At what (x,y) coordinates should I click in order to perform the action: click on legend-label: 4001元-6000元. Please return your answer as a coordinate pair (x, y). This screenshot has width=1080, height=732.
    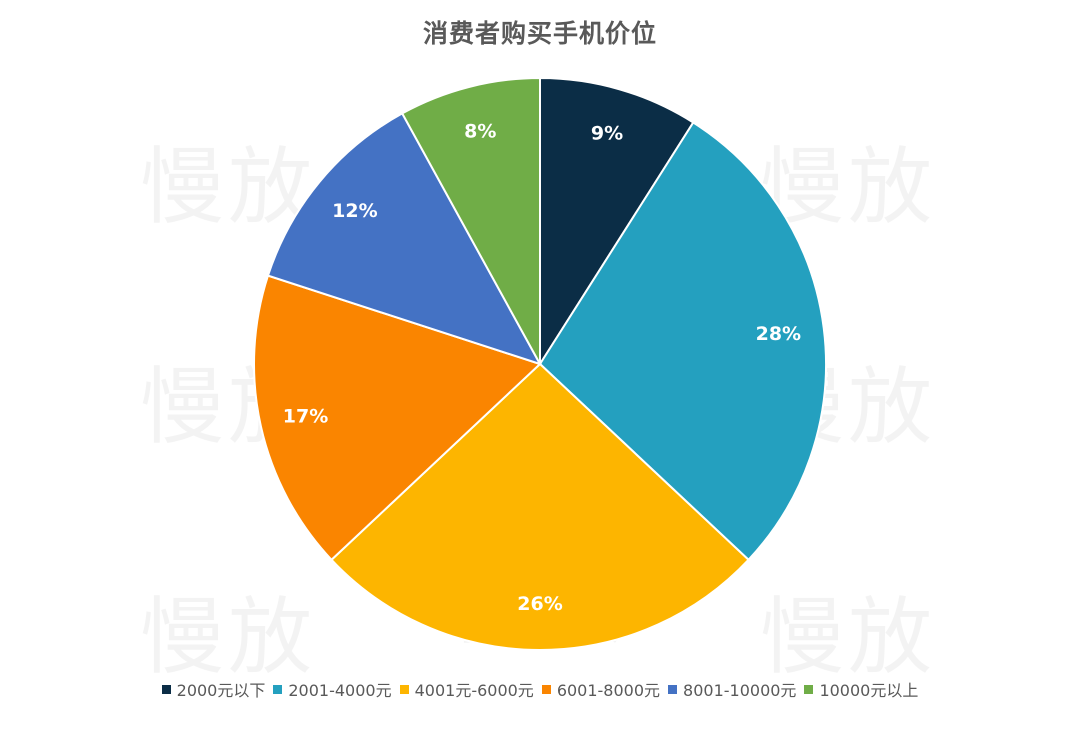
    Looking at the image, I should click on (474, 690).